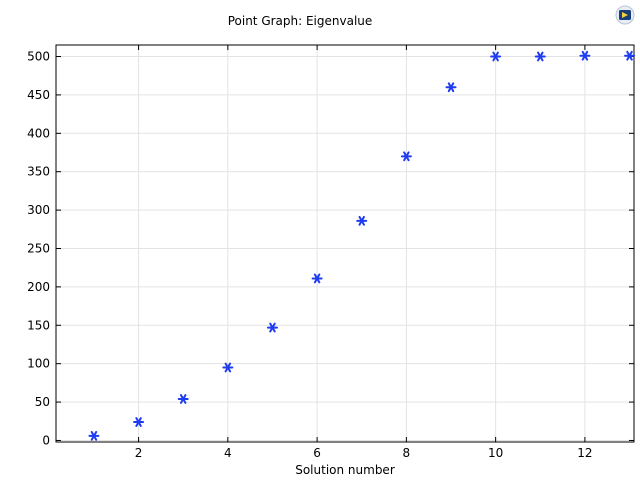 The height and width of the screenshot is (480, 640). I want to click on x-tick-label: 6, so click(317, 453).